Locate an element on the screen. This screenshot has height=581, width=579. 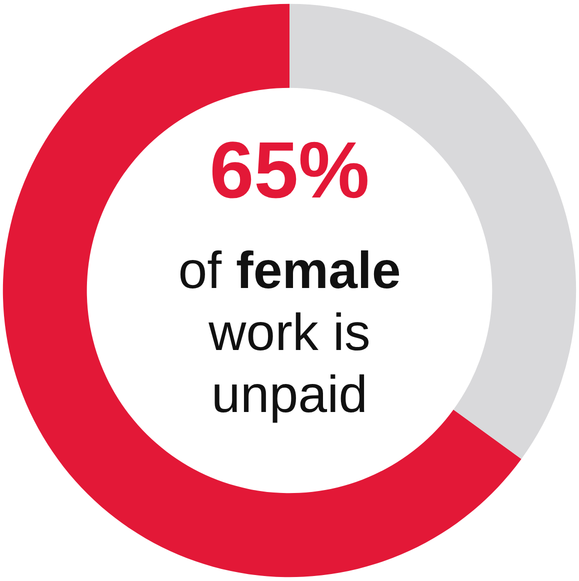
text: of female work is unpaid is located at coordinates (289, 333).